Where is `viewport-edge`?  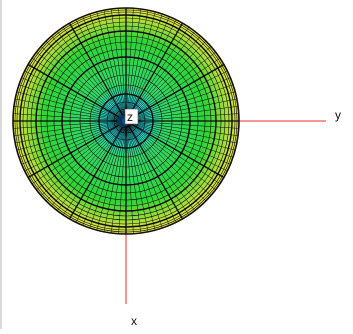 viewport-edge is located at coordinates (1, 164).